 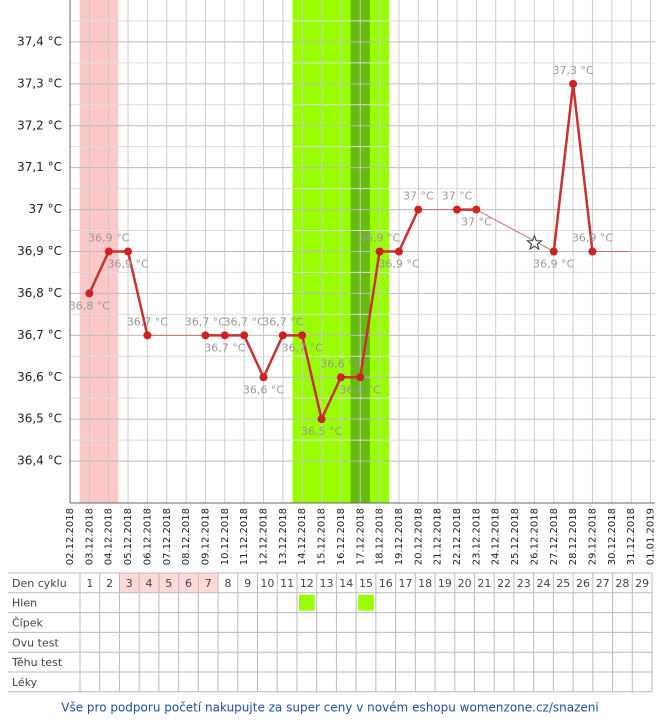 I want to click on data-label: 36,8 °C, so click(x=89, y=305).